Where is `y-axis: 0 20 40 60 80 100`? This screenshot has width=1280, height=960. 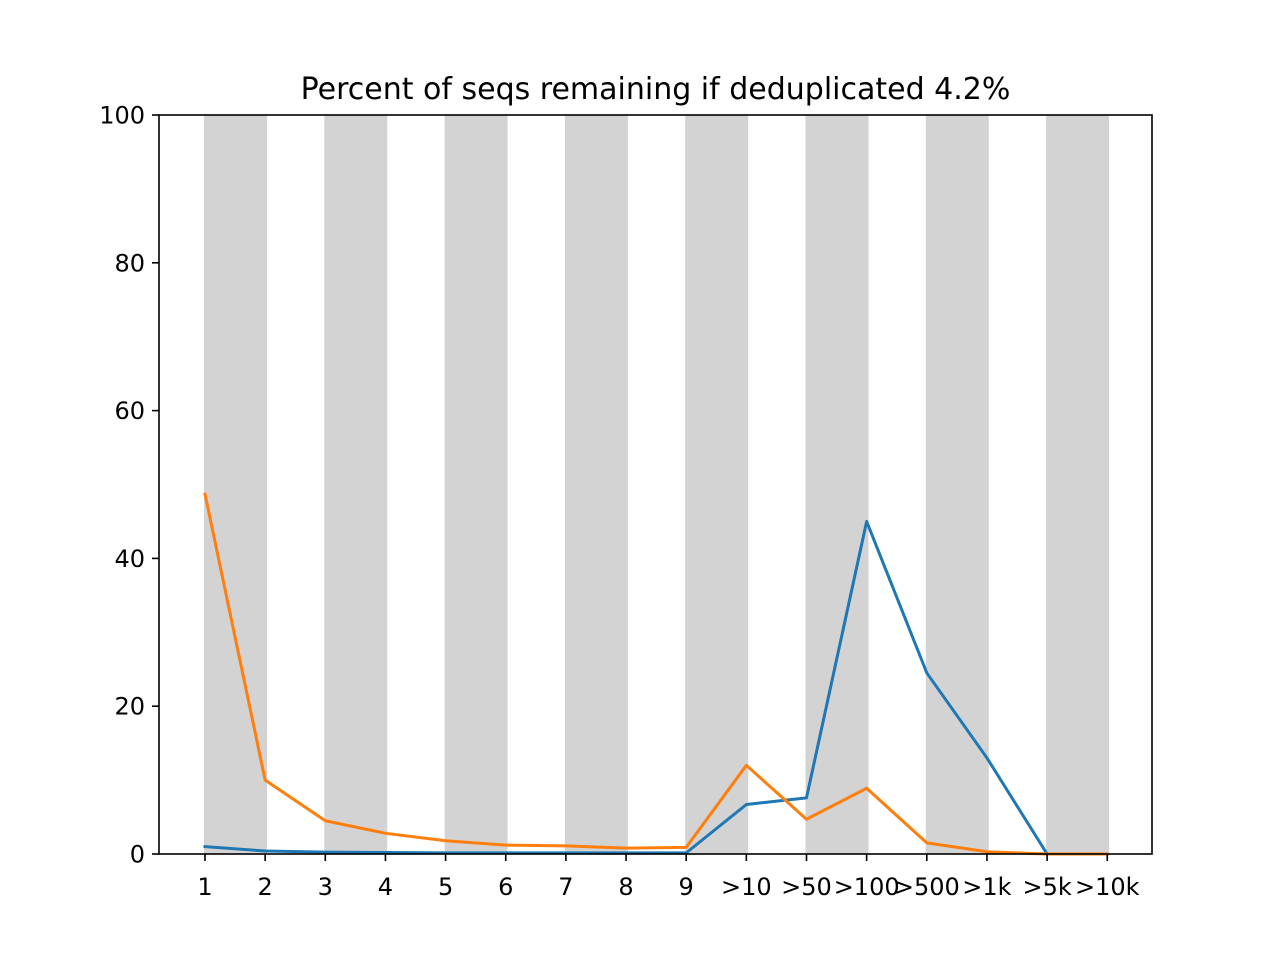
y-axis: 0 20 40 60 80 100 is located at coordinates (129, 485).